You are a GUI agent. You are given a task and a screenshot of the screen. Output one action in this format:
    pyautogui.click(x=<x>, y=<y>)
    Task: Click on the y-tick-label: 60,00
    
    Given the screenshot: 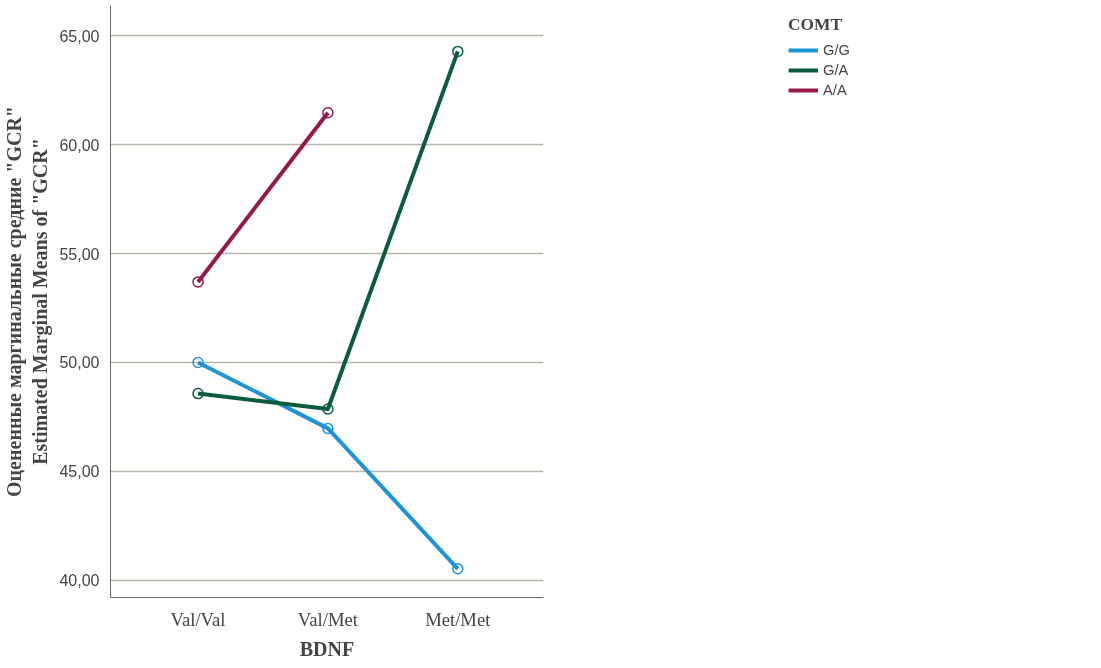 What is the action you would take?
    pyautogui.click(x=79, y=145)
    